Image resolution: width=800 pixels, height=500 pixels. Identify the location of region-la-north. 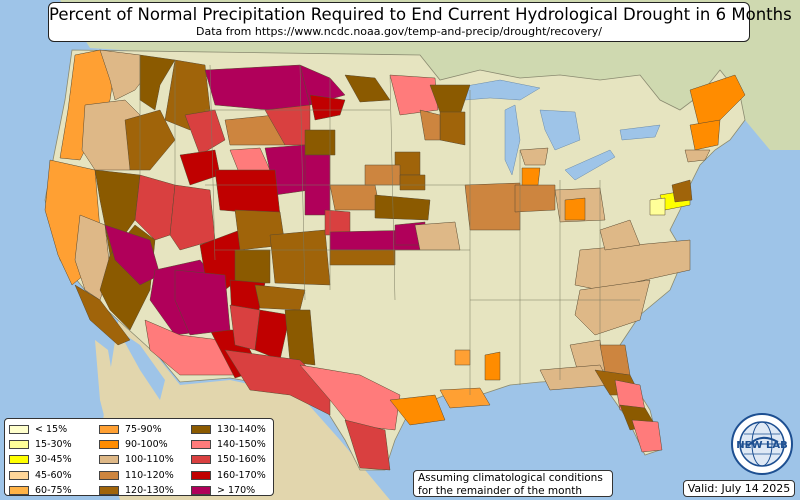
(462, 357).